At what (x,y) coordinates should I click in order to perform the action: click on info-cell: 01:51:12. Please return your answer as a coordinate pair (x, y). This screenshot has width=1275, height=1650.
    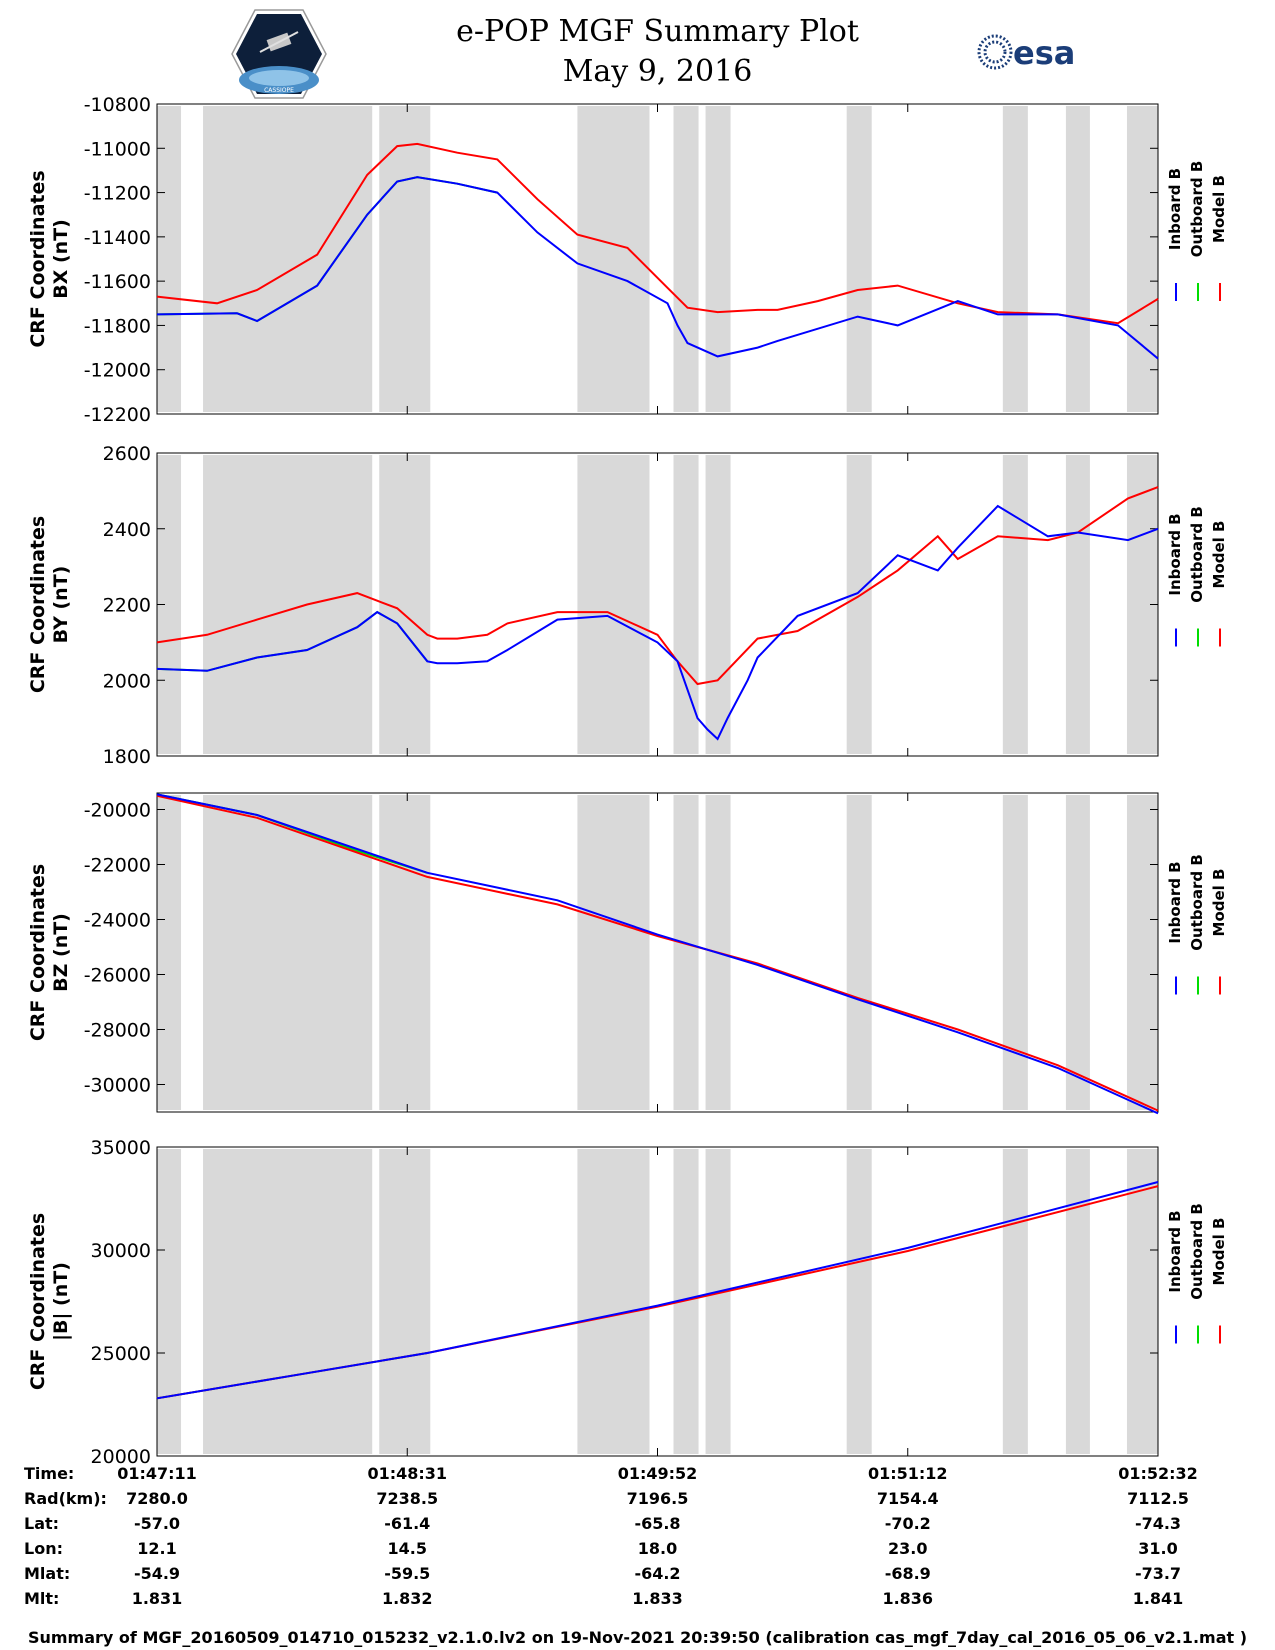
    Looking at the image, I should click on (907, 1473).